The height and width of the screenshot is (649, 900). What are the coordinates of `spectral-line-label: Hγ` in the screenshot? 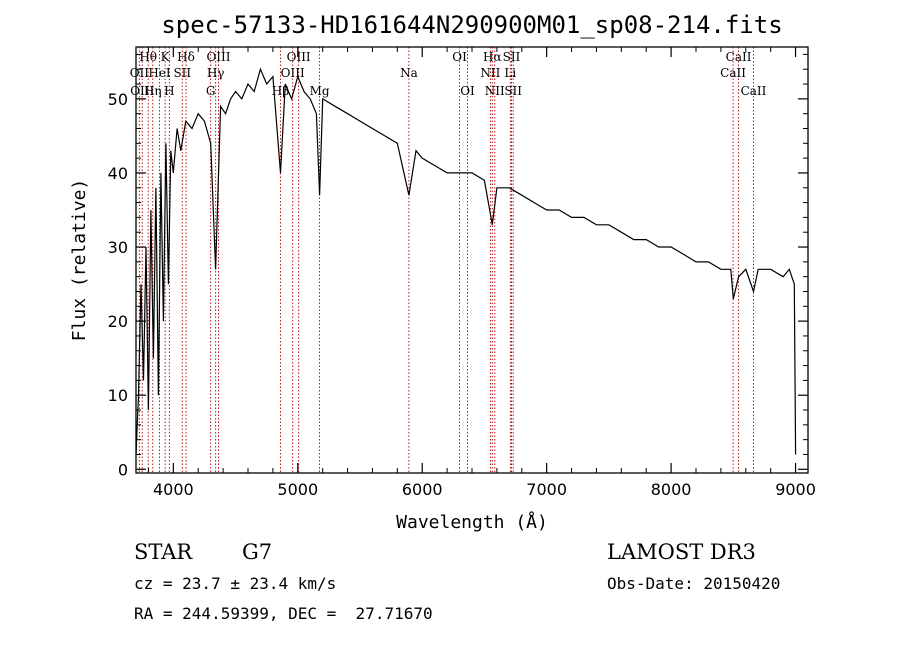 It's located at (216, 73).